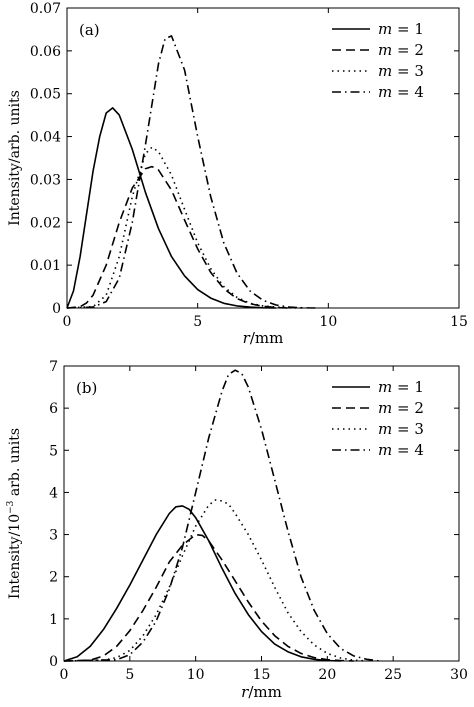 The height and width of the screenshot is (707, 474). Describe the element at coordinates (15, 158) in the screenshot. I see `y-axis-title: Intensity/arb. units` at that location.